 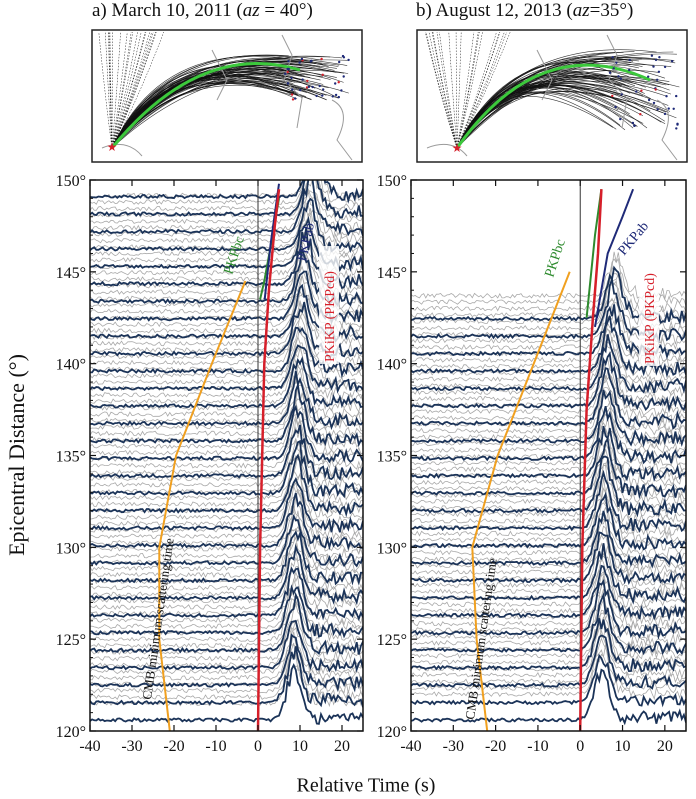 What do you see at coordinates (650, 318) in the screenshot?
I see `pkikp-label-b: PKiKP (PKPcd)` at bounding box center [650, 318].